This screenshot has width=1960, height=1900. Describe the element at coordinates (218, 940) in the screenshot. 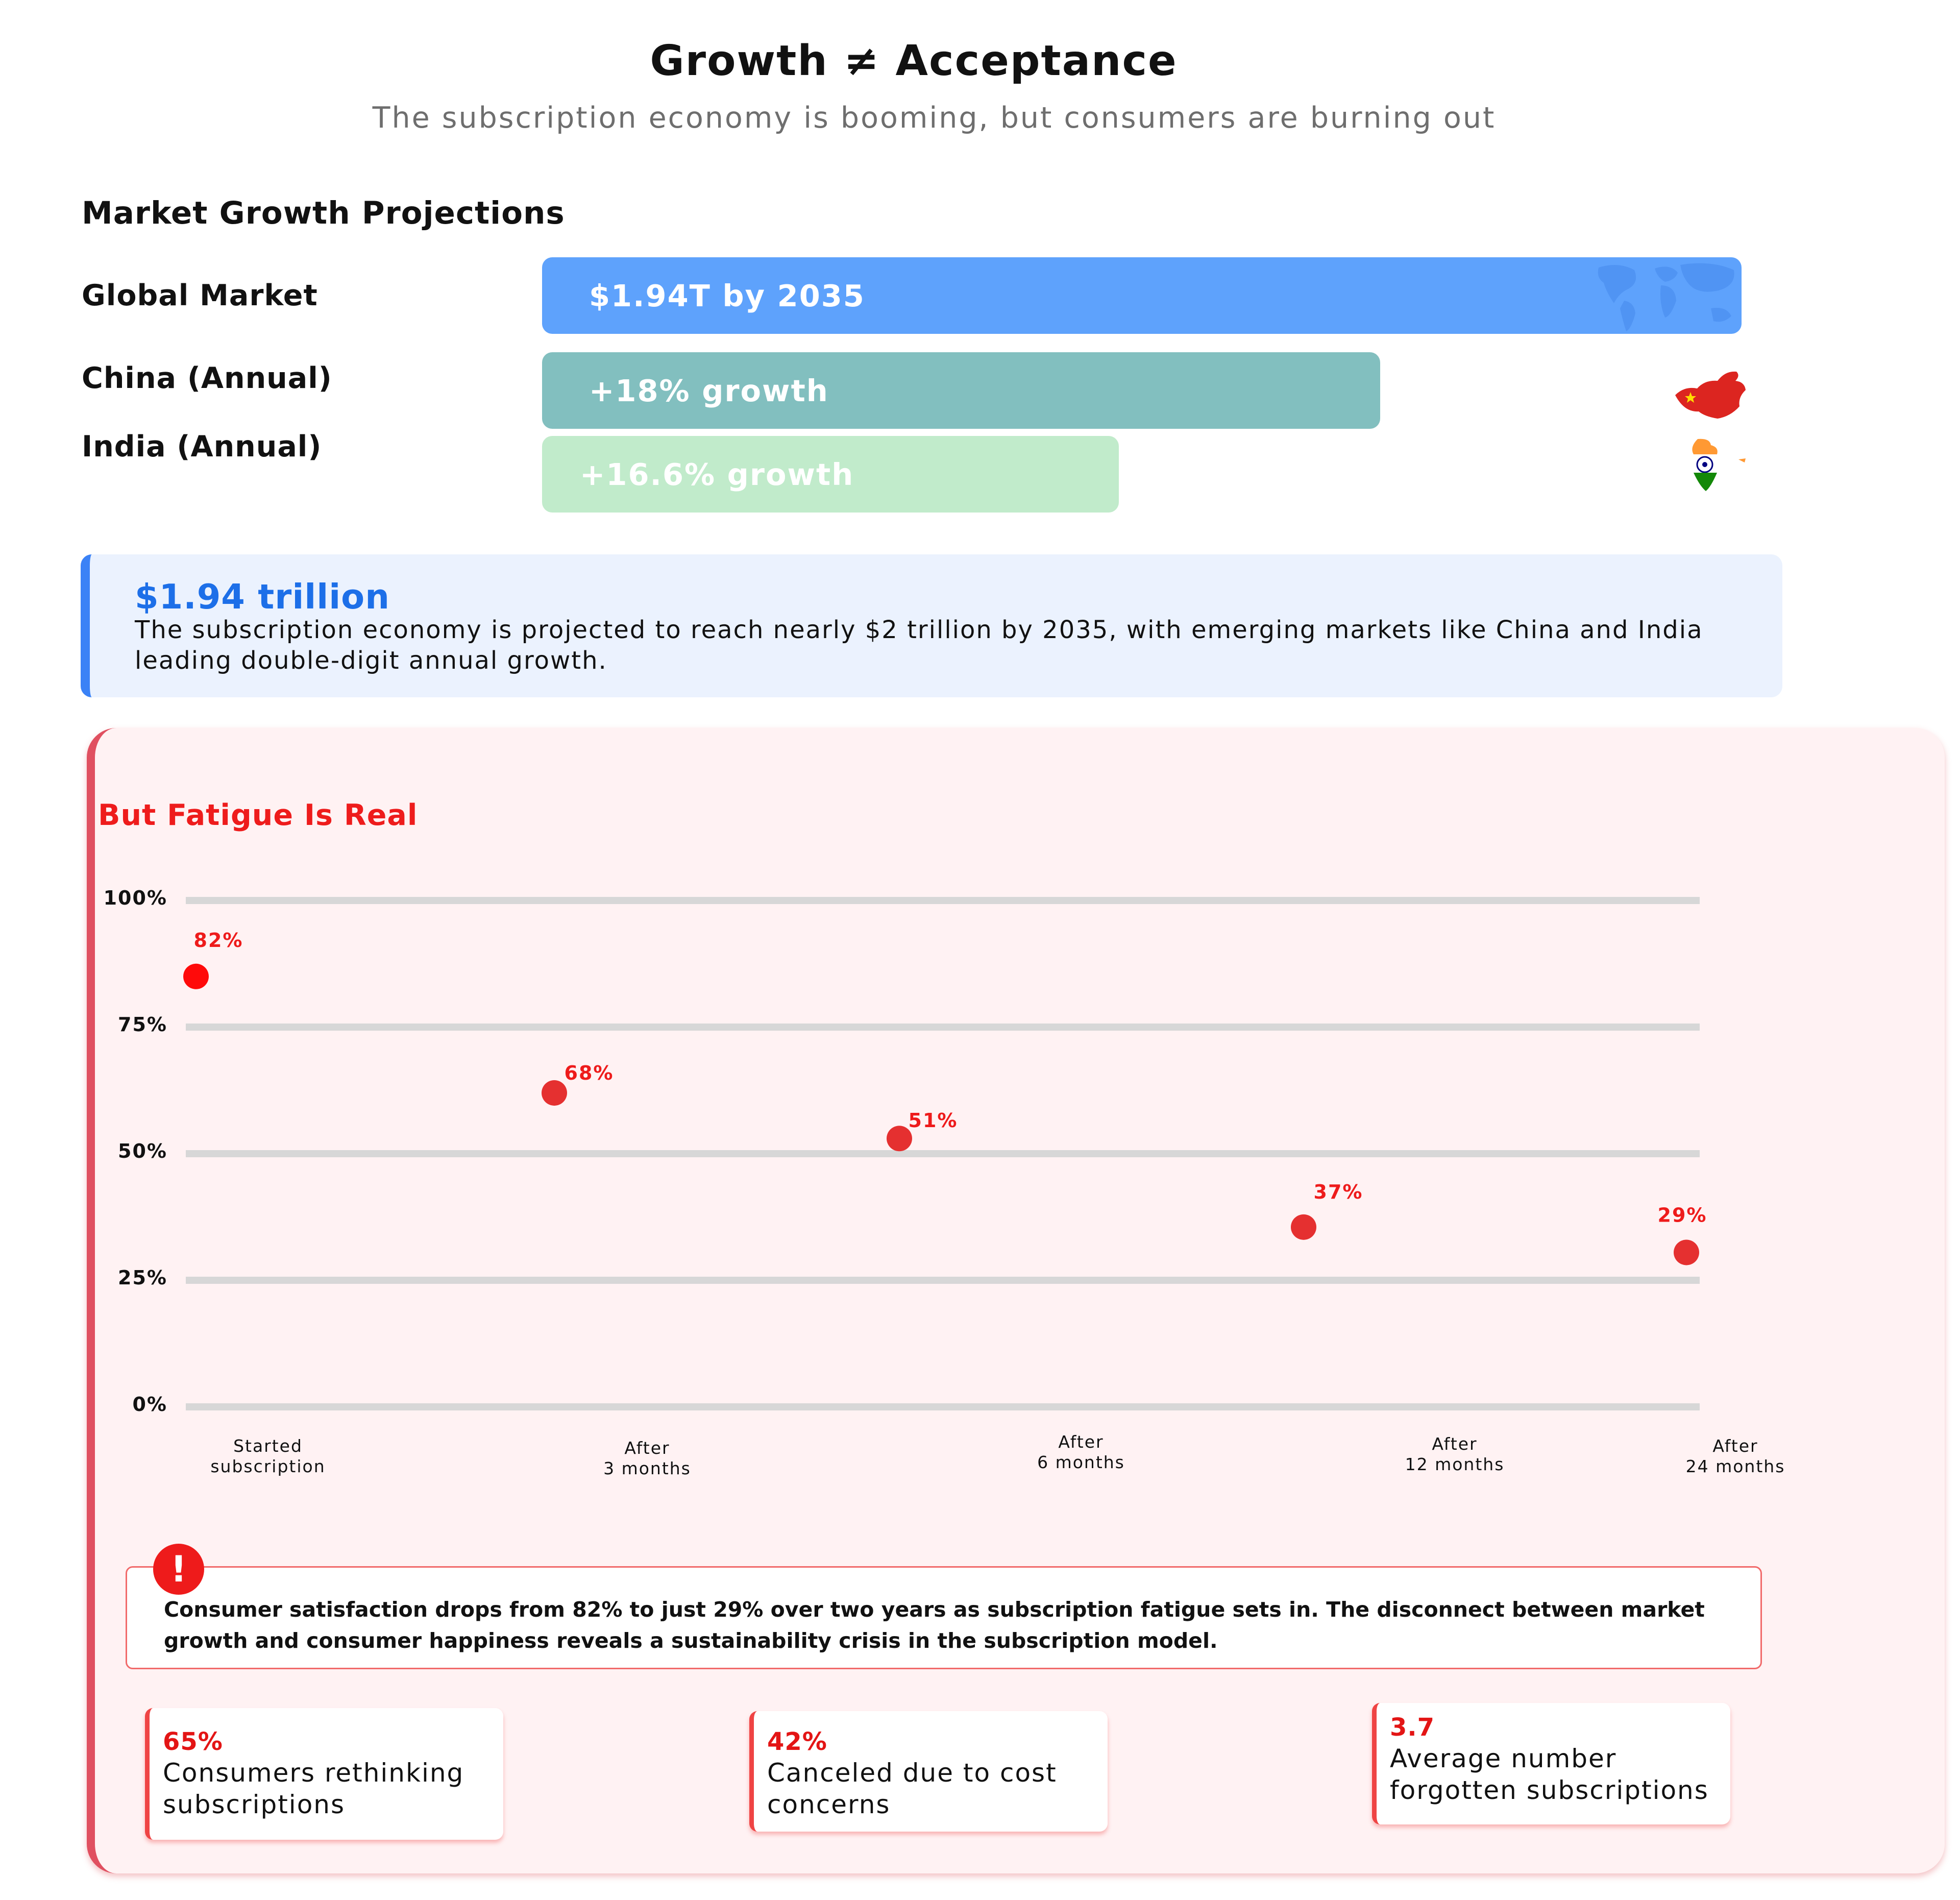

I see `data-label: 82%` at that location.